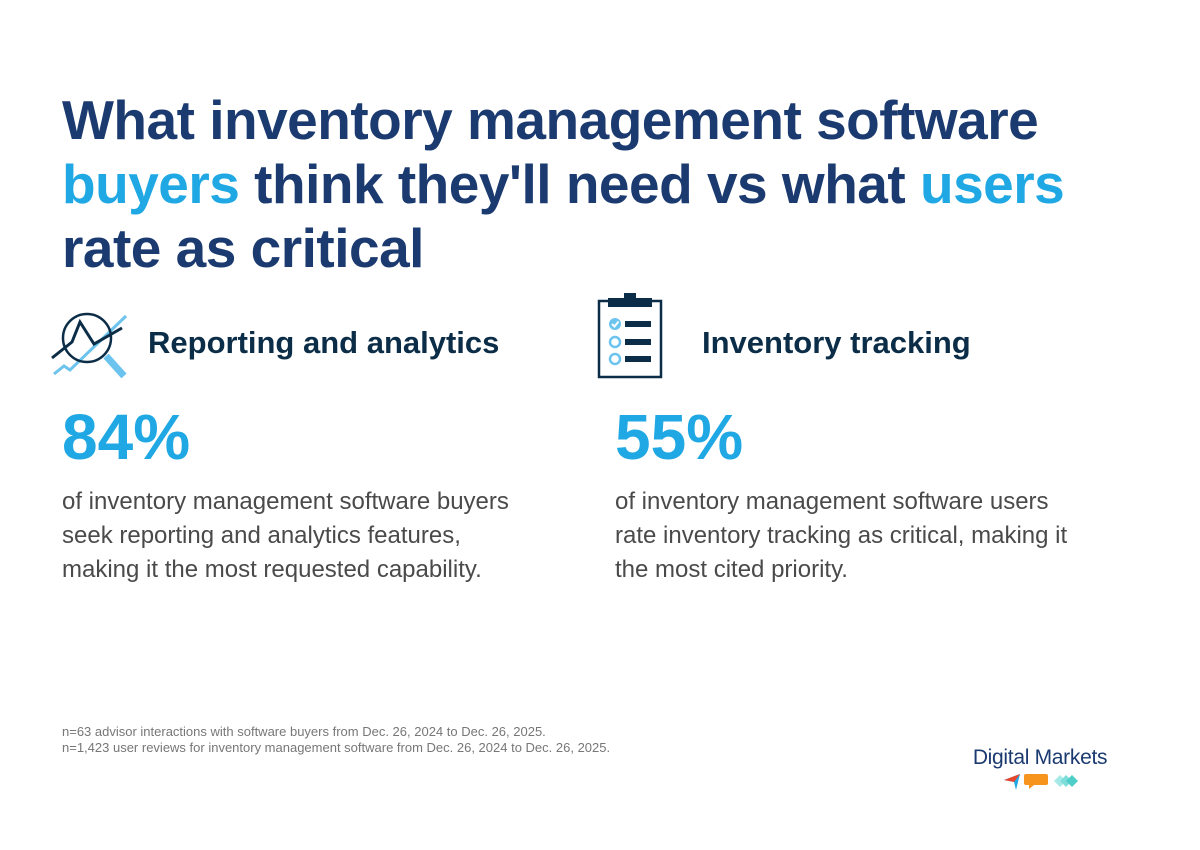  What do you see at coordinates (836, 342) in the screenshot?
I see `right-heading: Inventory tracking` at bounding box center [836, 342].